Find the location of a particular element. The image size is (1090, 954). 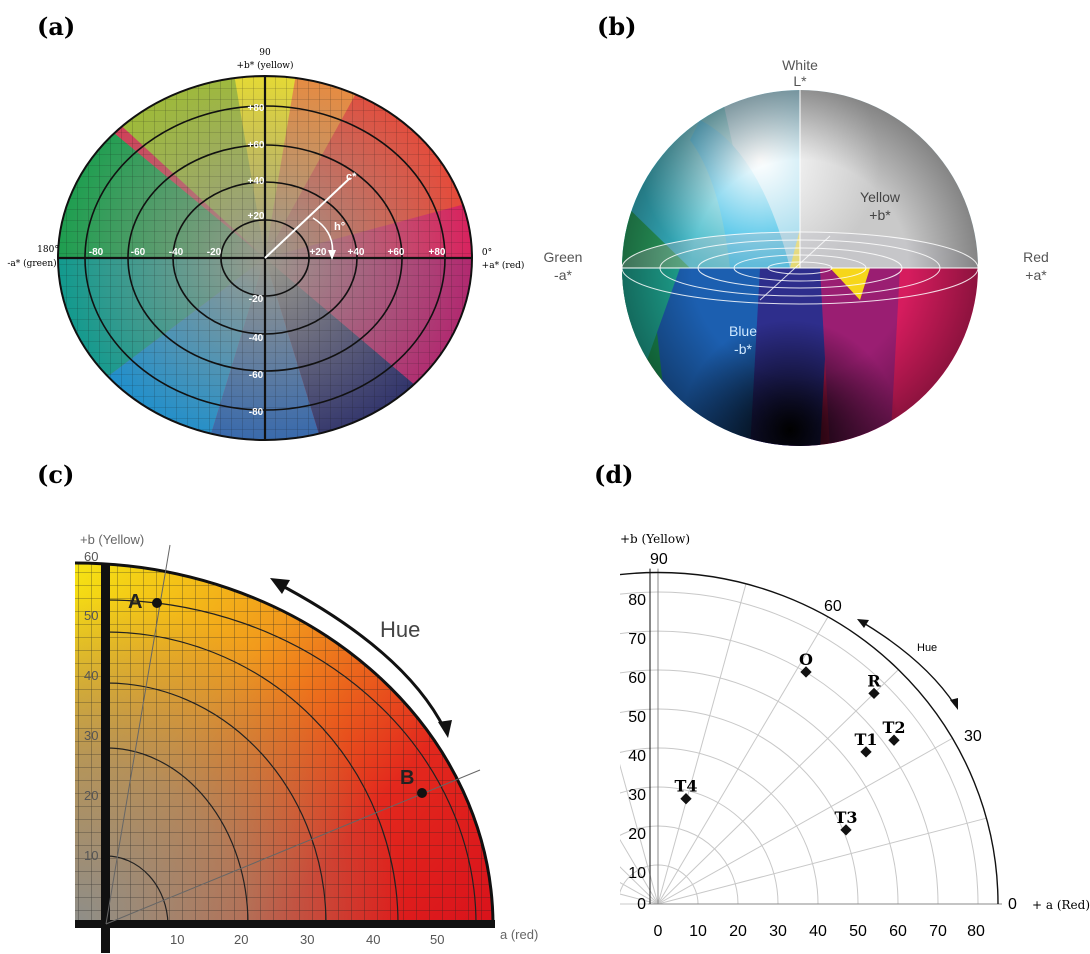

panel-d-y-tick: 80 is located at coordinates (637, 600).